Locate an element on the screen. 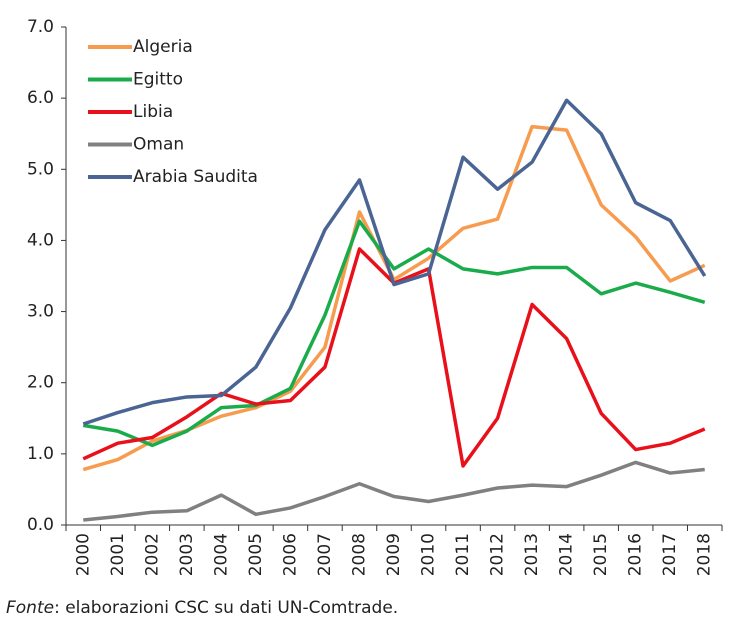 Image resolution: width=732 pixels, height=624 pixels. y-tick-label: 6.0 is located at coordinates (40, 98).